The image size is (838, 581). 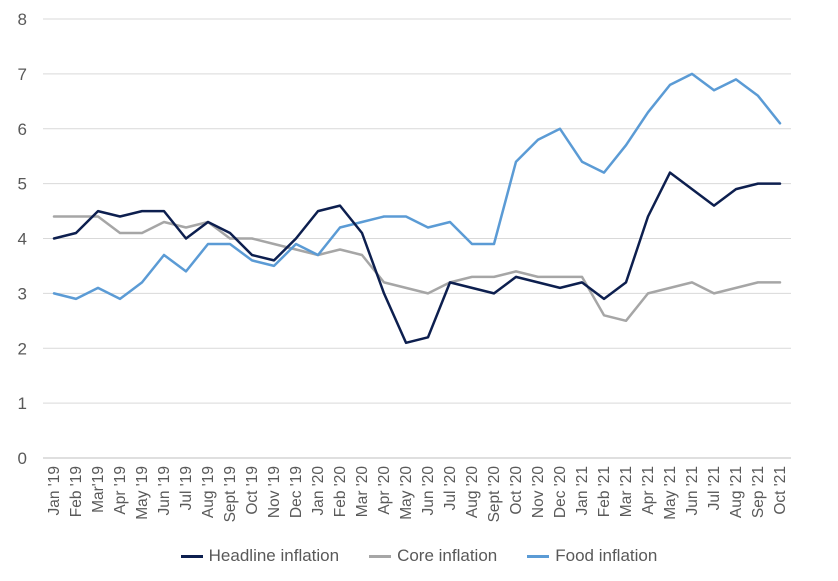 I want to click on legend-item-core: Core inflation, so click(x=433, y=556).